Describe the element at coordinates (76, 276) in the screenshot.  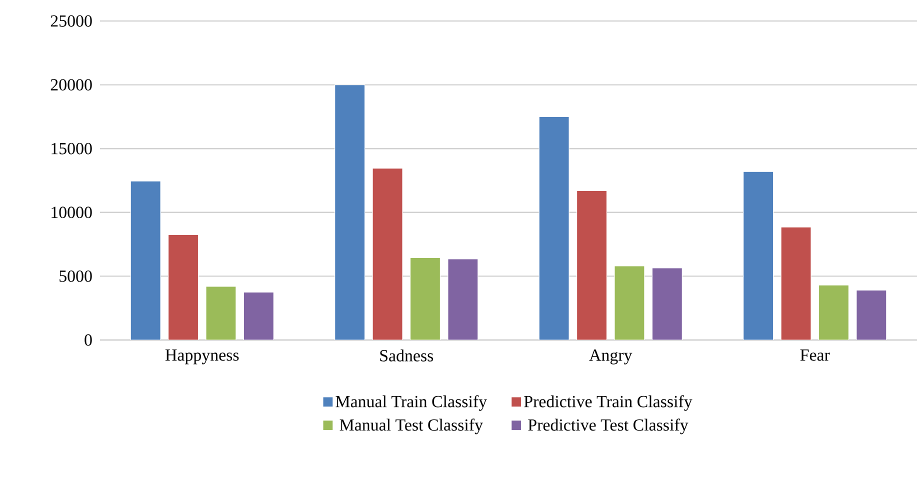
I see `y-tick-label: 5000` at that location.